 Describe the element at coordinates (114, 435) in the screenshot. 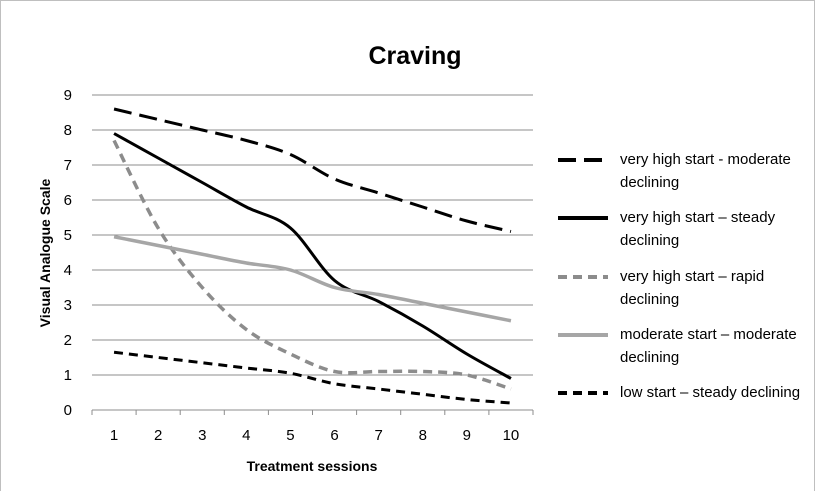

I see `x-tick-label: 1` at that location.